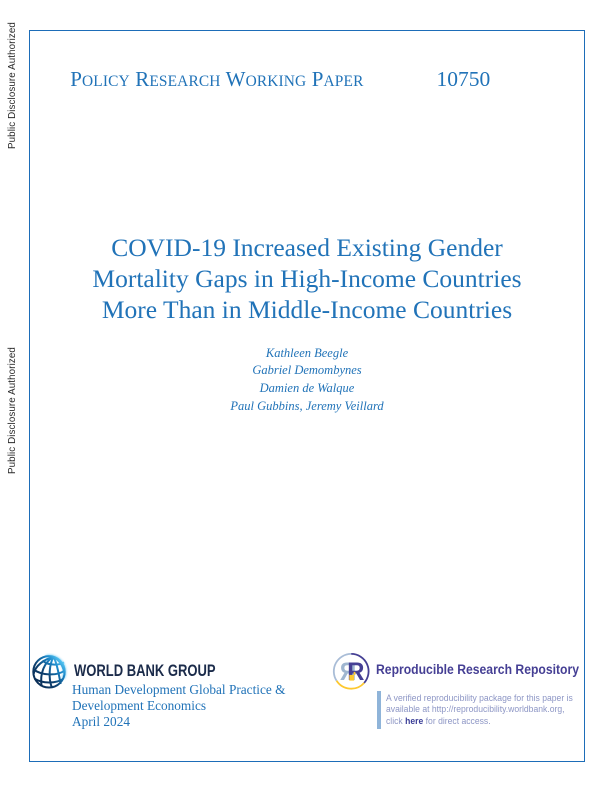 Image resolution: width=612 pixels, height=792 pixels. What do you see at coordinates (355, 673) in the screenshot?
I see `svg-text: R` at bounding box center [355, 673].